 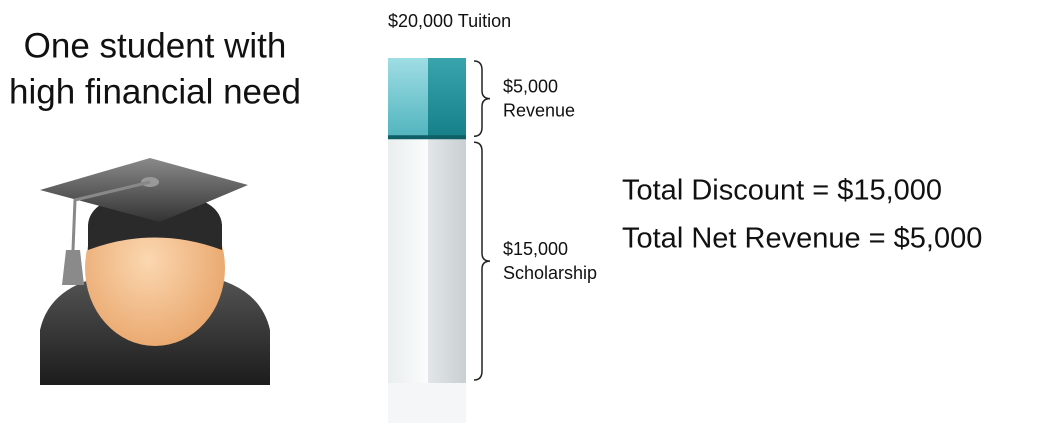 I want to click on segment-label: $5,000, so click(x=530, y=86).